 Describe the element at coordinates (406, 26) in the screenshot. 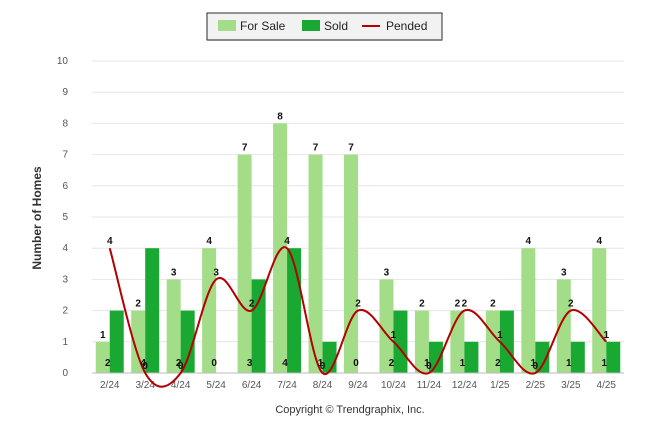

I see `legend-label-pended: Pended` at that location.